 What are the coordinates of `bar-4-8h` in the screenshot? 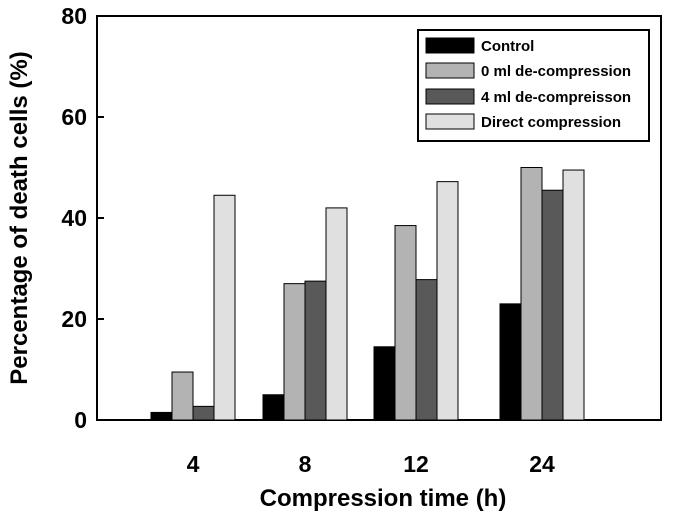 It's located at (336, 314).